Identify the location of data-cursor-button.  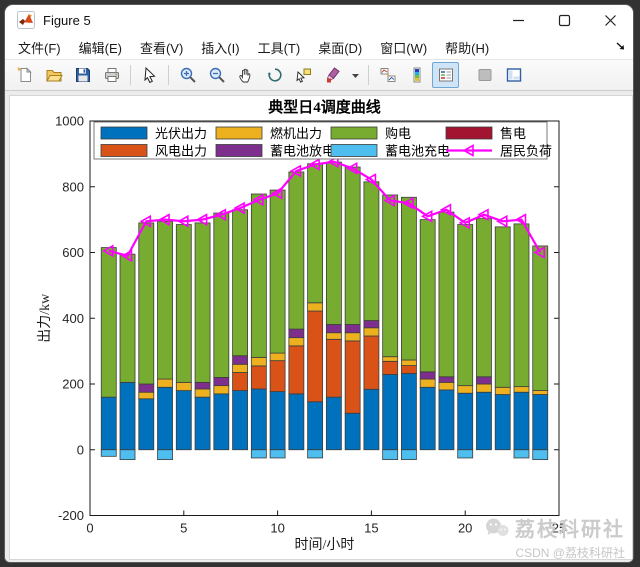
(303, 75).